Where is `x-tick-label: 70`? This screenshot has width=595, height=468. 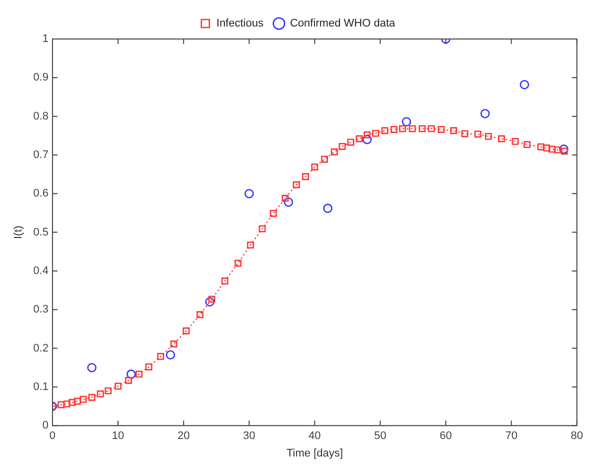 x-tick-label: 70 is located at coordinates (511, 436).